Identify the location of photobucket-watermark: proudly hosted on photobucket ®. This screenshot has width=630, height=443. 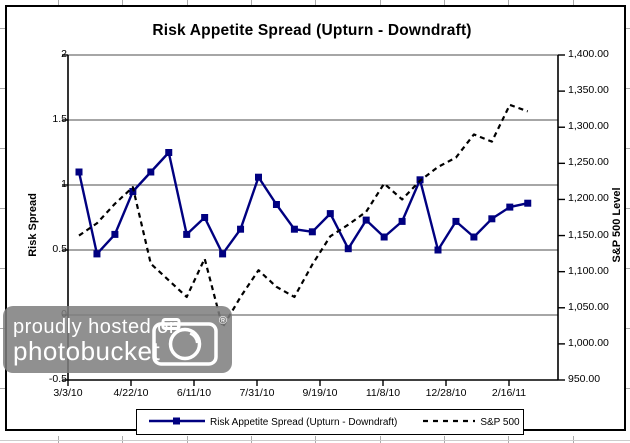
(117, 339).